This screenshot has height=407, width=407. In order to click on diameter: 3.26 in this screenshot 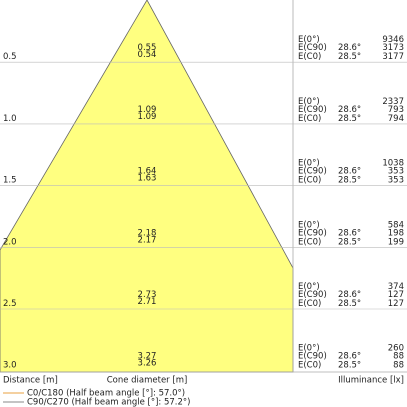, I will do `click(147, 364)`.